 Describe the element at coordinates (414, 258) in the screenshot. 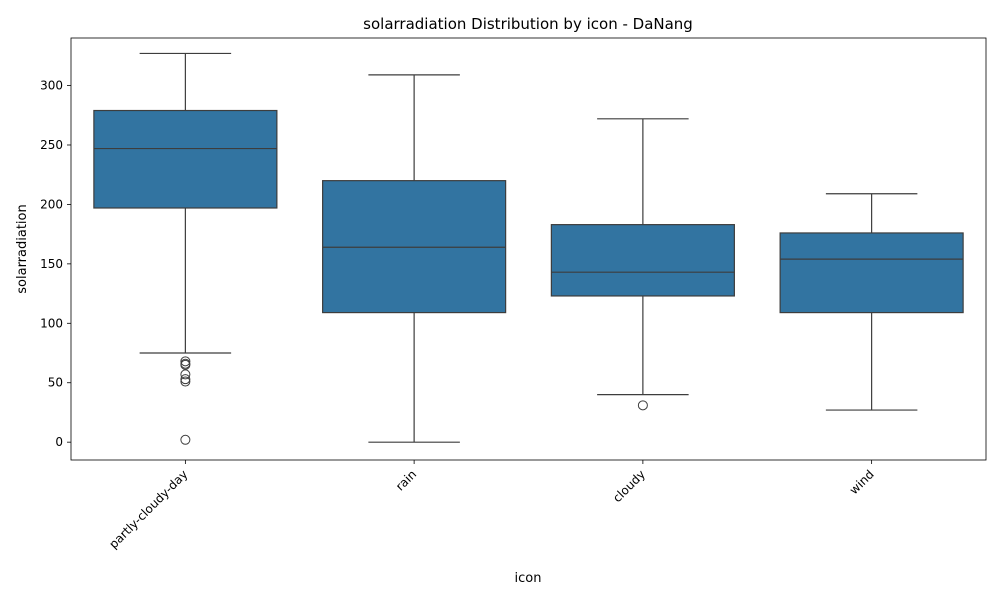

I see `box-group-rain` at that location.